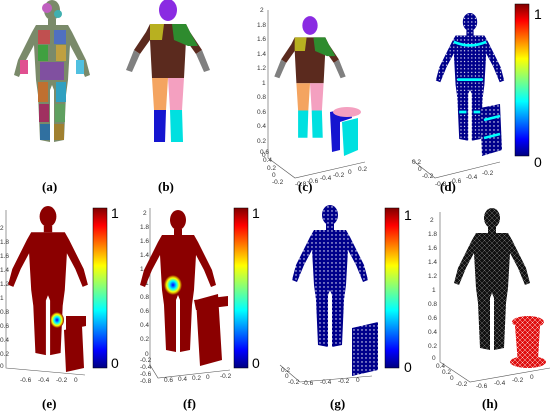  What do you see at coordinates (115, 213) in the screenshot?
I see `colorbar-e-top: 1` at bounding box center [115, 213].